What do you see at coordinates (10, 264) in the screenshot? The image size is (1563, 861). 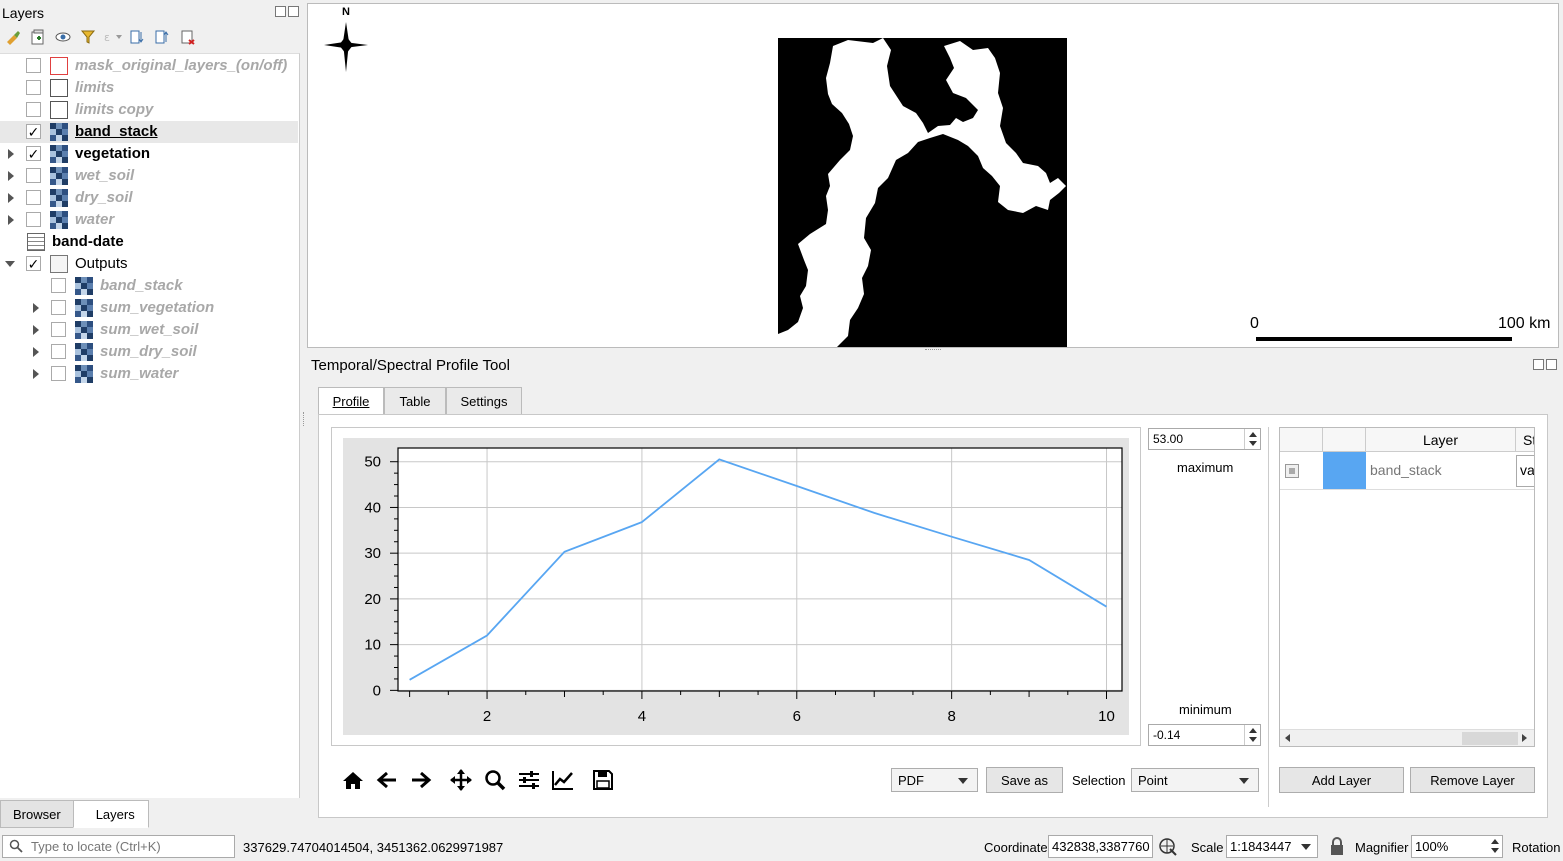 I see `collapse-arrow-icon` at bounding box center [10, 264].